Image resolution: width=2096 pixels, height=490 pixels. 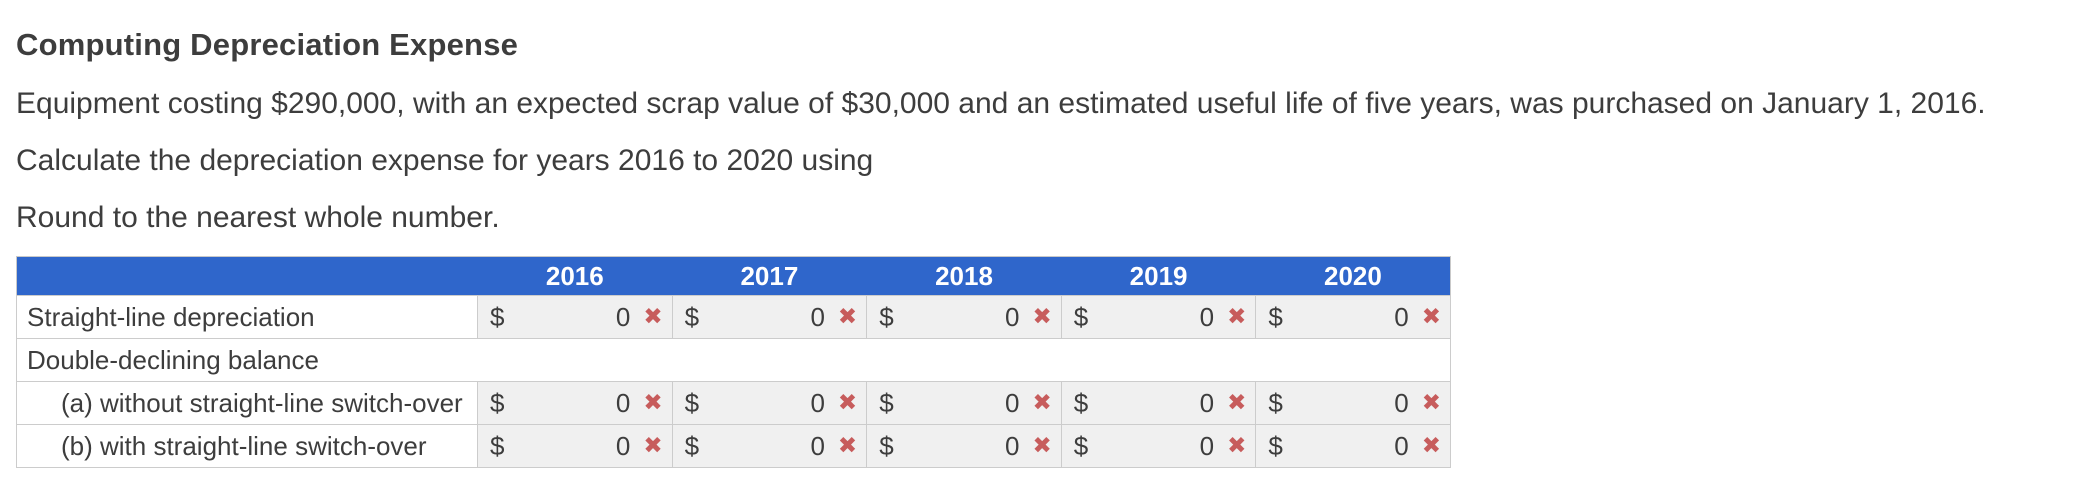 I want to click on year-header-2016: 2016, so click(x=575, y=276).